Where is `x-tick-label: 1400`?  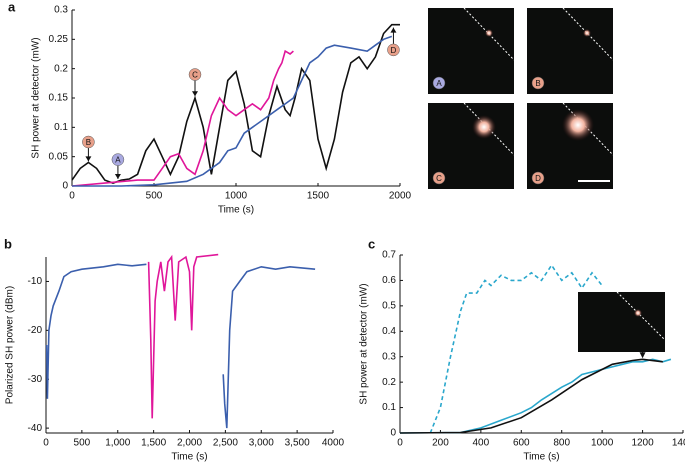 x-tick-label: 1400 is located at coordinates (678, 443).